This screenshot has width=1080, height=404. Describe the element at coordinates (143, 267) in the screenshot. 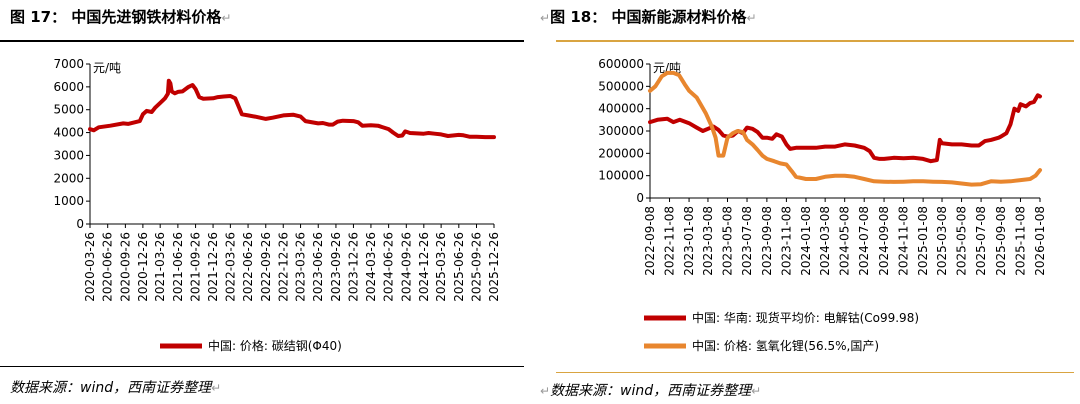

I see `x-tick-label: 2020-12-26` at that location.